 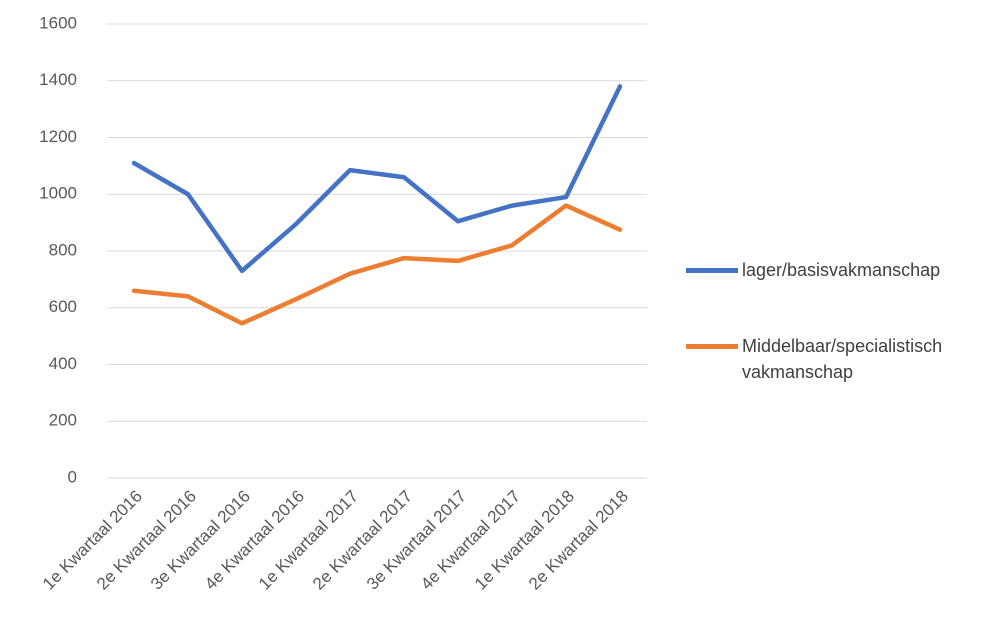 What do you see at coordinates (842, 359) in the screenshot?
I see `legend-label: Middelbaar/specialistisch vakmanschap` at bounding box center [842, 359].